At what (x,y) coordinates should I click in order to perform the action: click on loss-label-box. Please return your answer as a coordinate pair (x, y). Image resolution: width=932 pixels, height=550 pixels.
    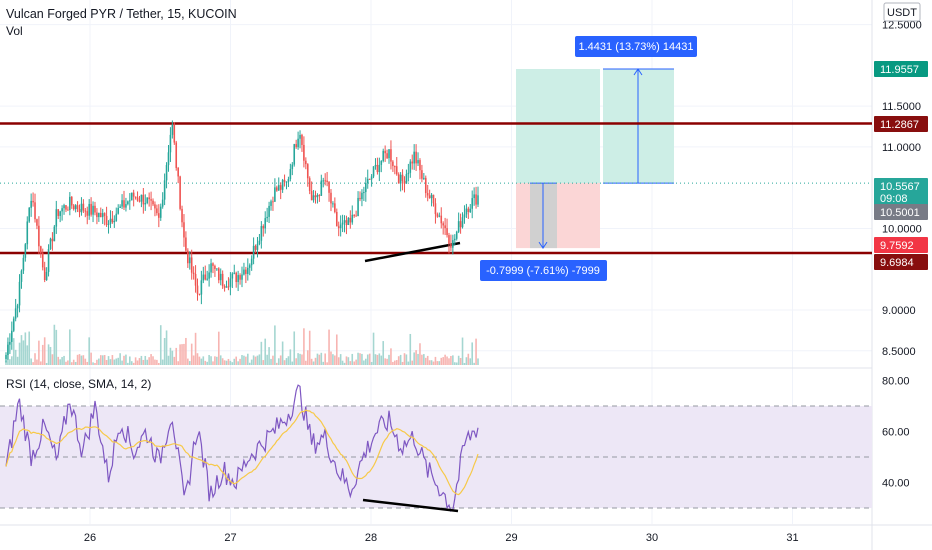
    Looking at the image, I should click on (543, 270).